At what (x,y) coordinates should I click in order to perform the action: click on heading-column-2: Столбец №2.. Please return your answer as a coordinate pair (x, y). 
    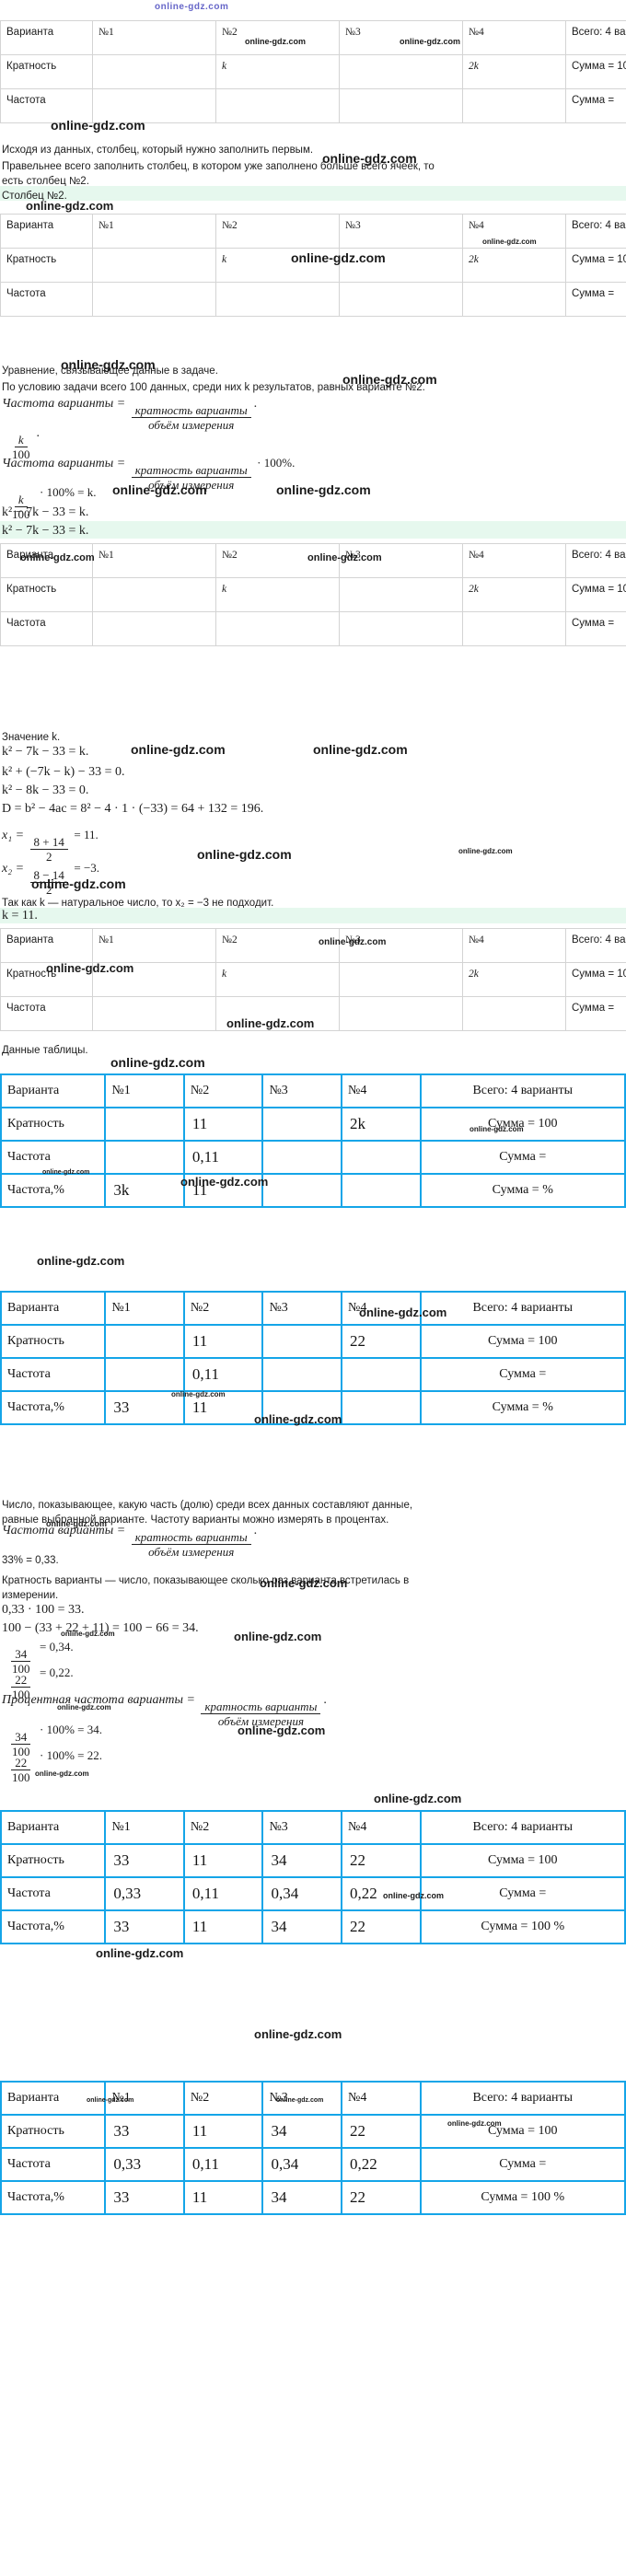
    Looking at the image, I should click on (34, 196).